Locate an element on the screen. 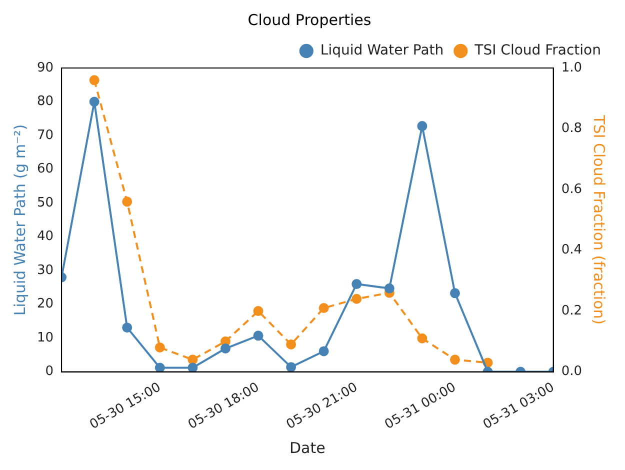 This screenshot has width=625, height=470. y-tick-label: 20 is located at coordinates (45, 304).